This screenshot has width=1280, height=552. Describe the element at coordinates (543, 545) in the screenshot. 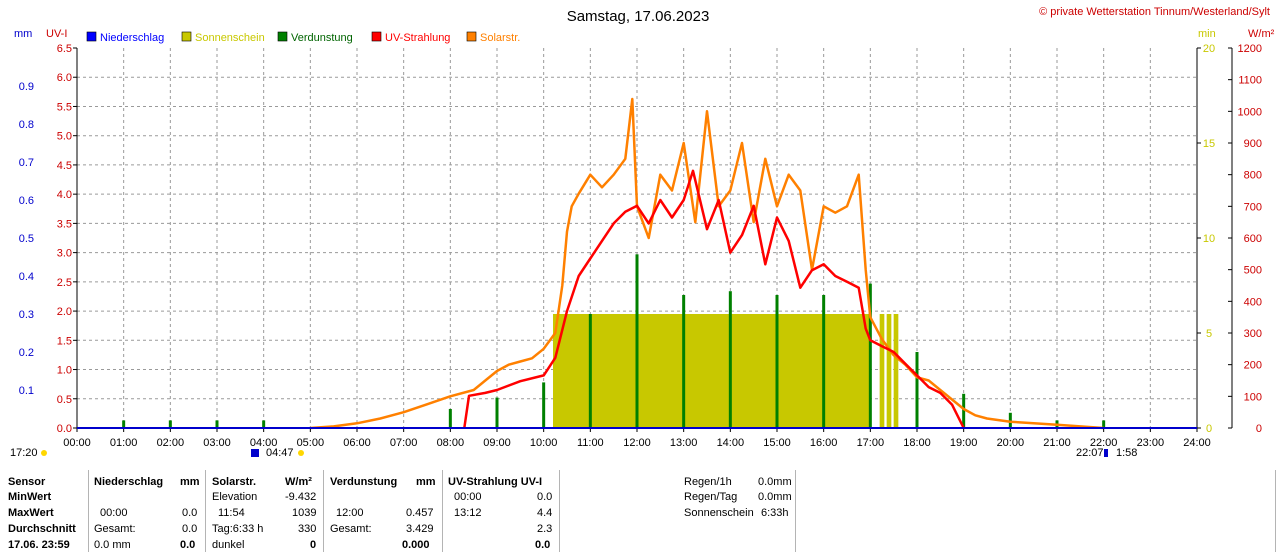

I see `uv-current-bold: 0.0` at that location.